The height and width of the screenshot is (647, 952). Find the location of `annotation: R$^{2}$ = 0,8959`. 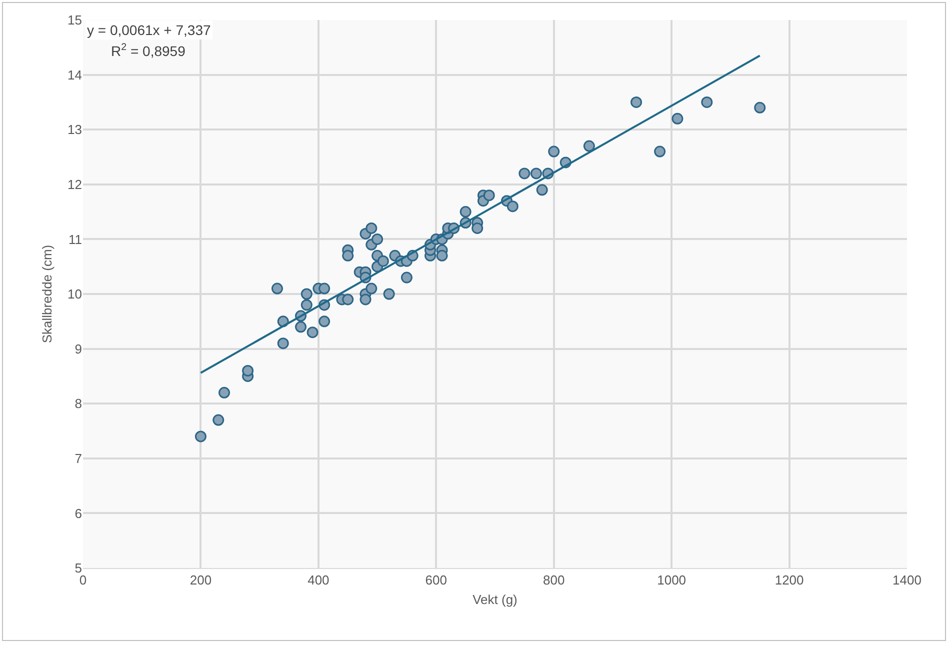

annotation: R$^{2}$ = 0,8959 is located at coordinates (148, 50).